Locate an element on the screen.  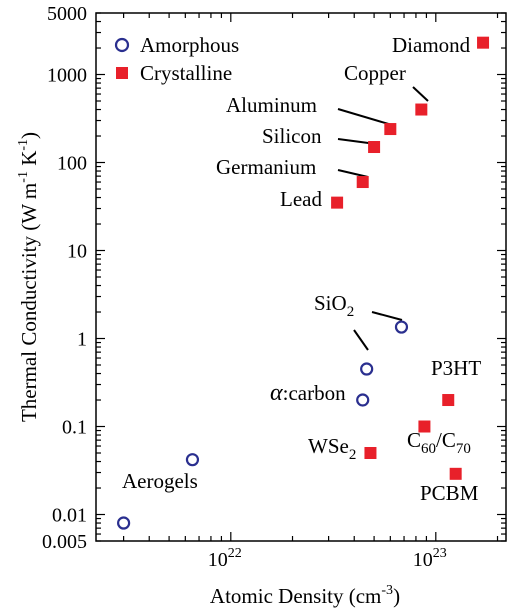
x-axis-title: Atomic Density (cm-3) is located at coordinates (305, 595).